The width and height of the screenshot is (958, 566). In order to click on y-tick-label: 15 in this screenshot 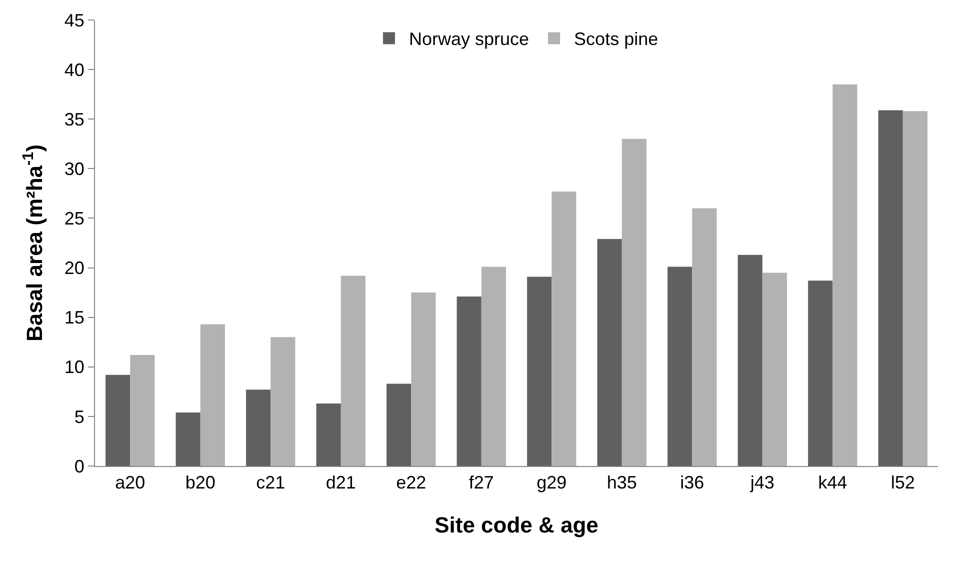, I will do `click(74, 318)`.